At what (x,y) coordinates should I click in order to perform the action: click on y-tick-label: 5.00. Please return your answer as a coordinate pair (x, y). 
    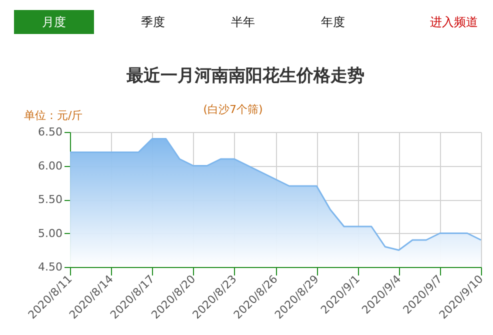
    Looking at the image, I should click on (50, 233).